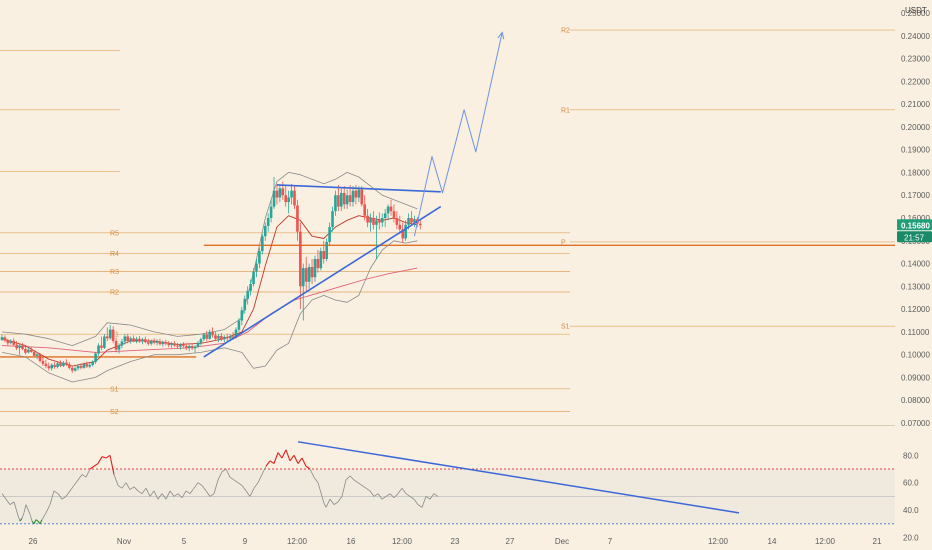 The height and width of the screenshot is (550, 932). What do you see at coordinates (911, 510) in the screenshot?
I see `rsi-axis-tick: 40.0` at bounding box center [911, 510].